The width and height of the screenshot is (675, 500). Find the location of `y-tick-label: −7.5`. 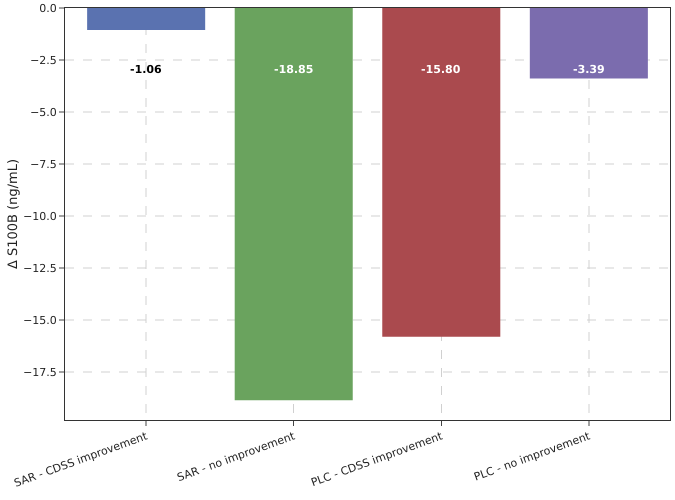

y-tick-label: −7.5 is located at coordinates (43, 164).